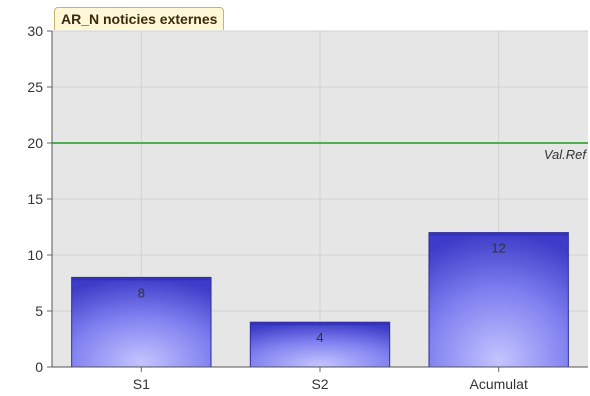  Describe the element at coordinates (141, 384) in the screenshot. I see `x-tick-label: S1` at that location.